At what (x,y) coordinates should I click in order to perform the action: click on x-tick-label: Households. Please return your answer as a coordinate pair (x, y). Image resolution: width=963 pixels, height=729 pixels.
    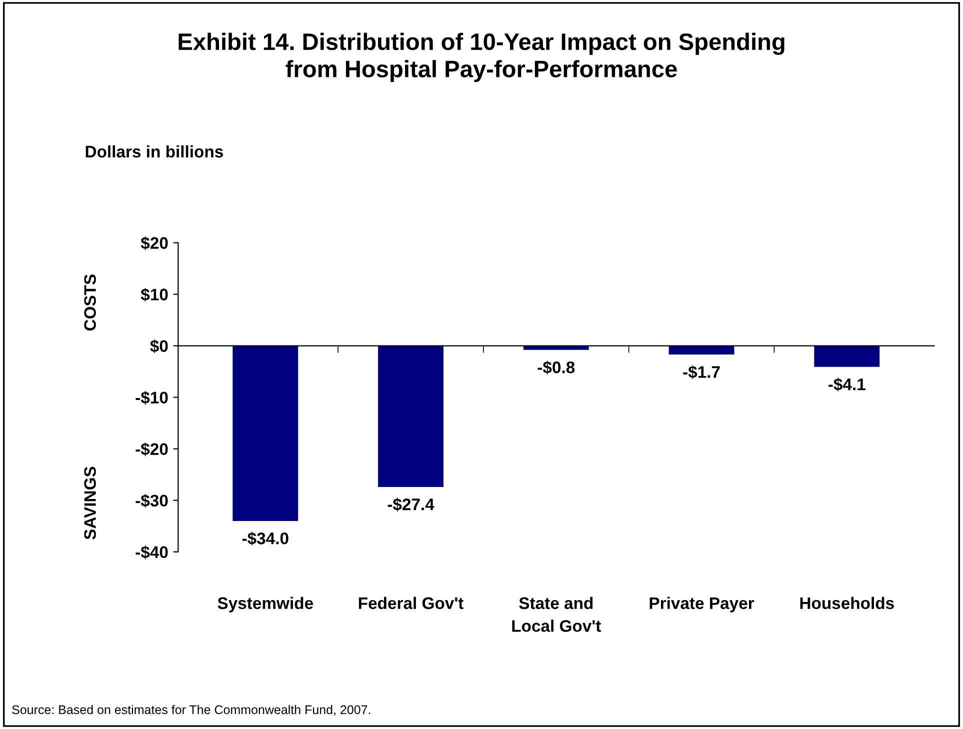
    Looking at the image, I should click on (847, 603).